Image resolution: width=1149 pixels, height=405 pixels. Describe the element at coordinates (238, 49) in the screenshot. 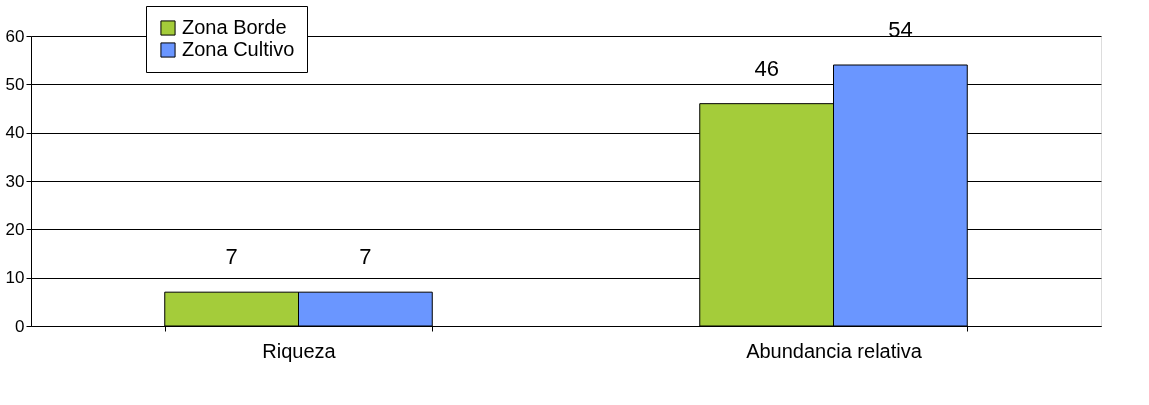

I see `legend-label: Zona Cultivo` at that location.